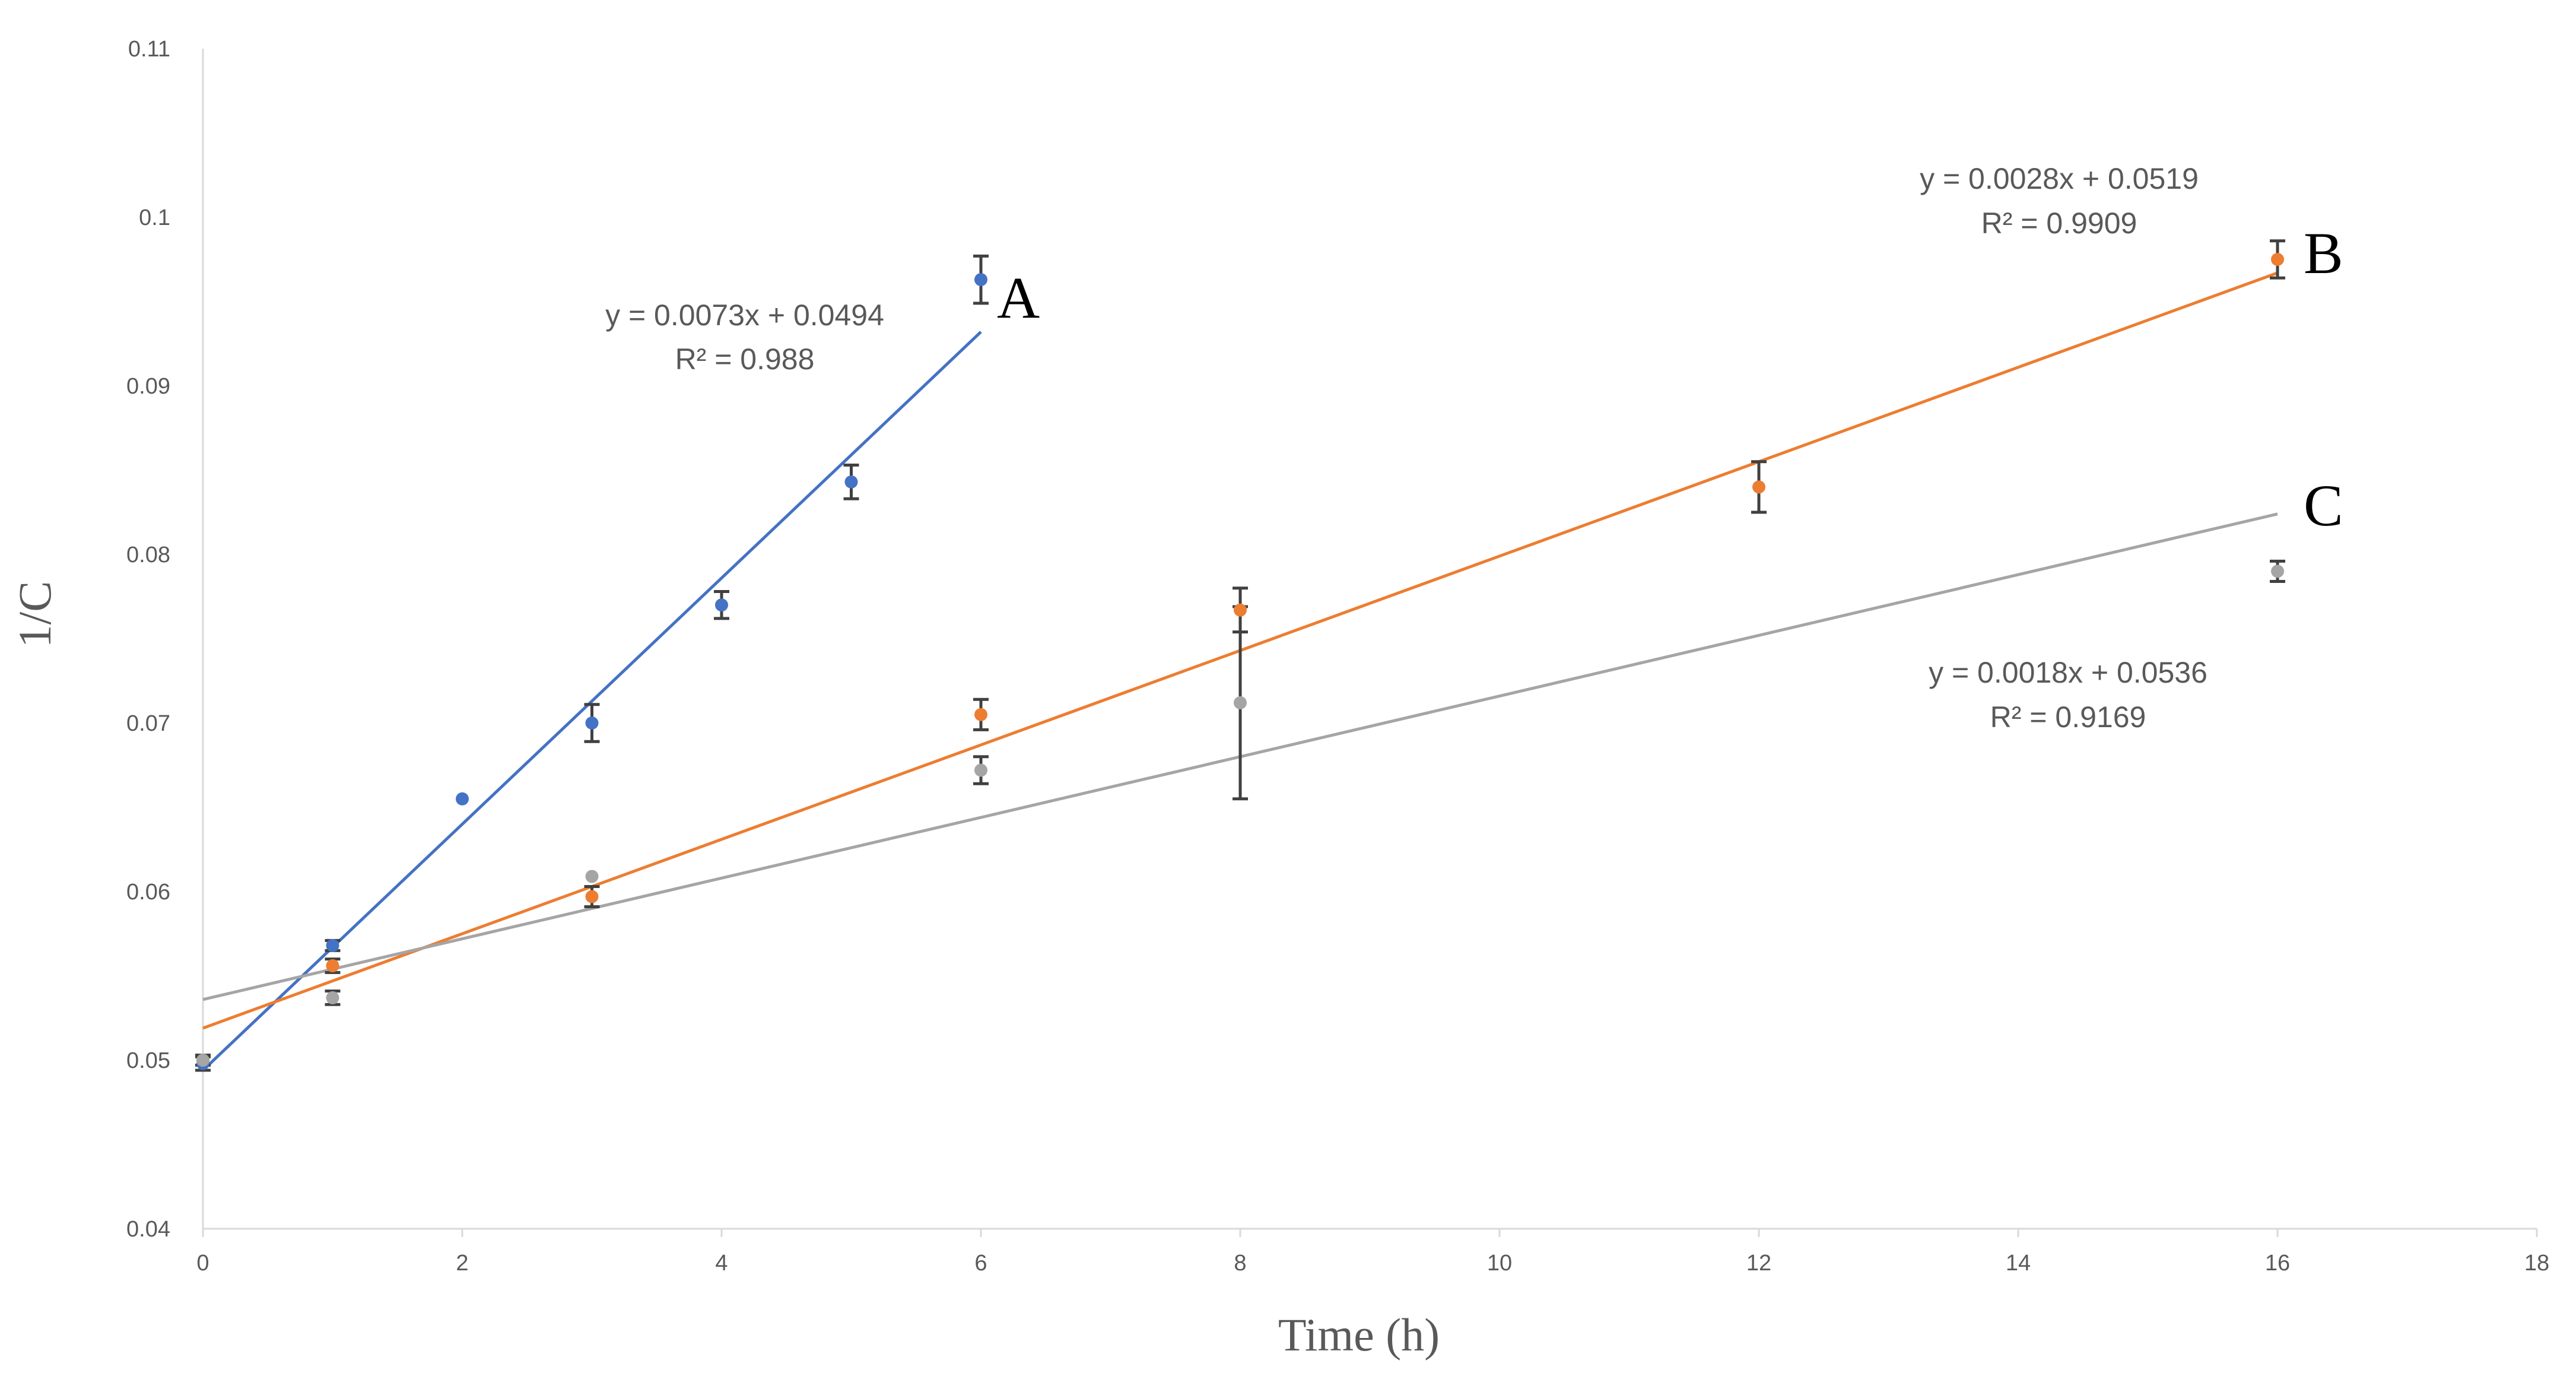  Describe the element at coordinates (154, 217) in the screenshot. I see `y-tick-label: 0.1` at that location.